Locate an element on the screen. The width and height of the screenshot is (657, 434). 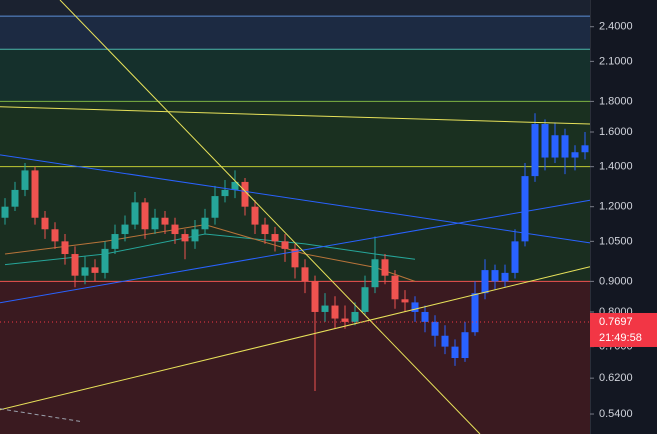
y-tick-label: 0.6200 is located at coordinates (616, 378).